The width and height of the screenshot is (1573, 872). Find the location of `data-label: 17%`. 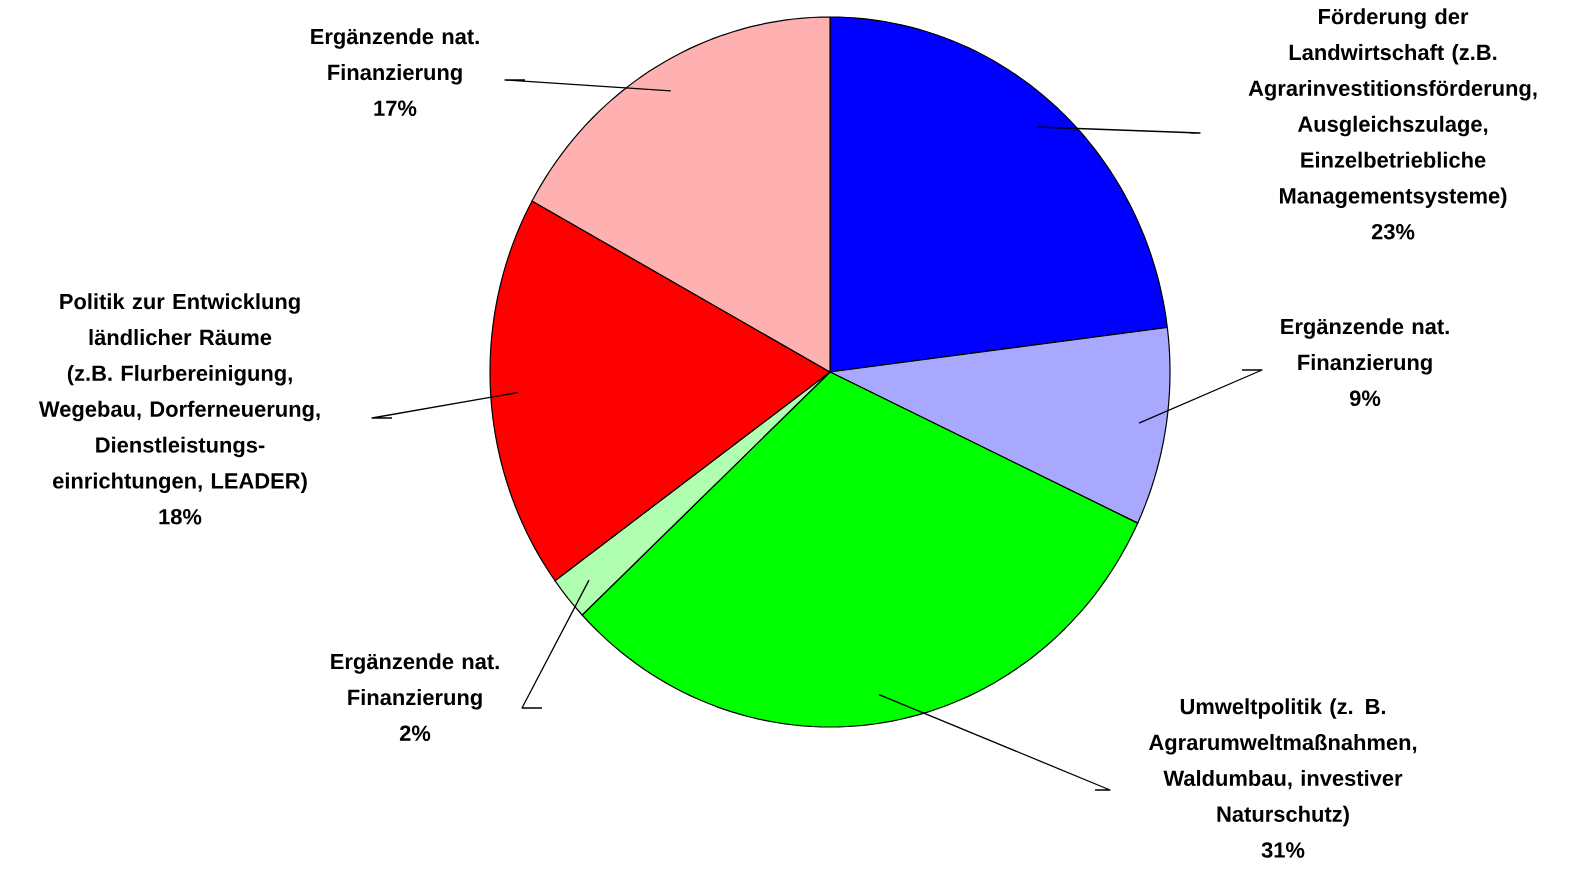

data-label: 17% is located at coordinates (395, 108).